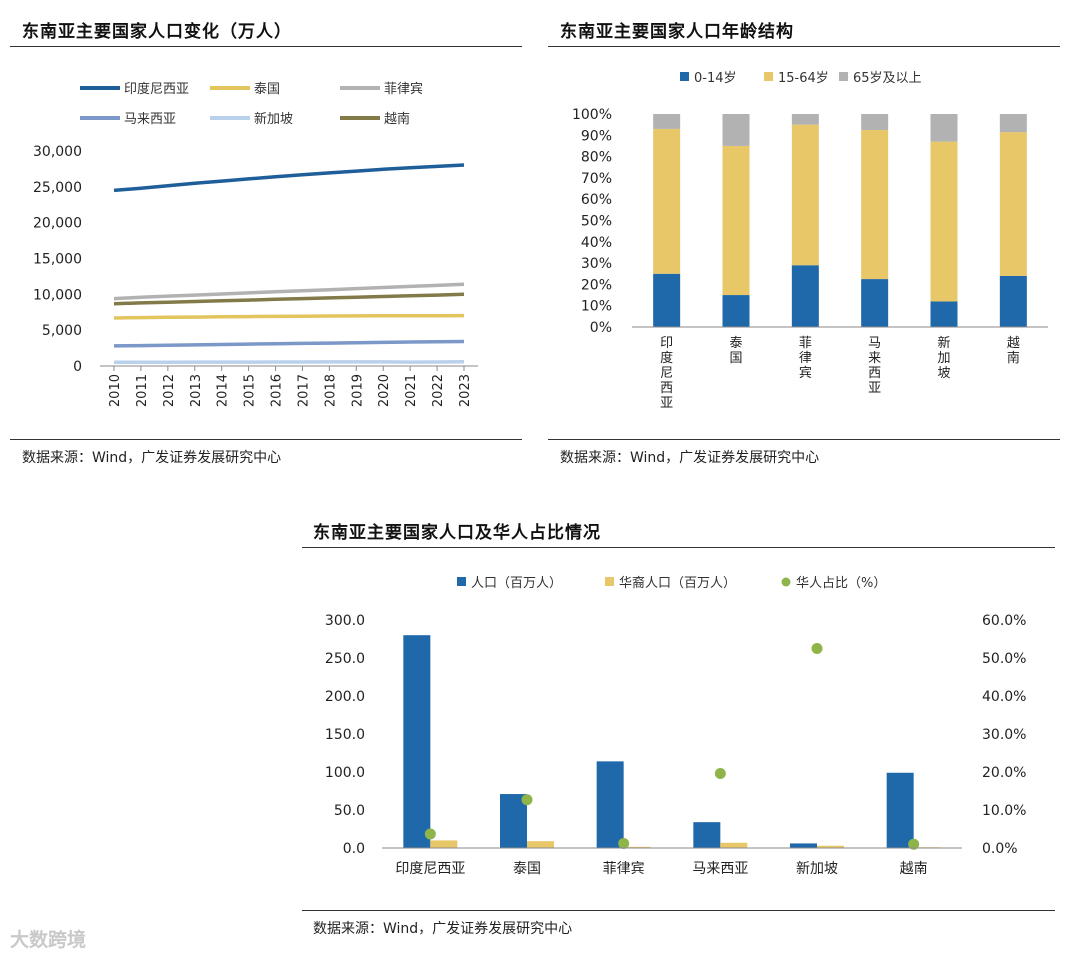 The height and width of the screenshot is (958, 1080). Describe the element at coordinates (841, 583) in the screenshot. I see `legend-label-2: 华人占比（%）` at that location.